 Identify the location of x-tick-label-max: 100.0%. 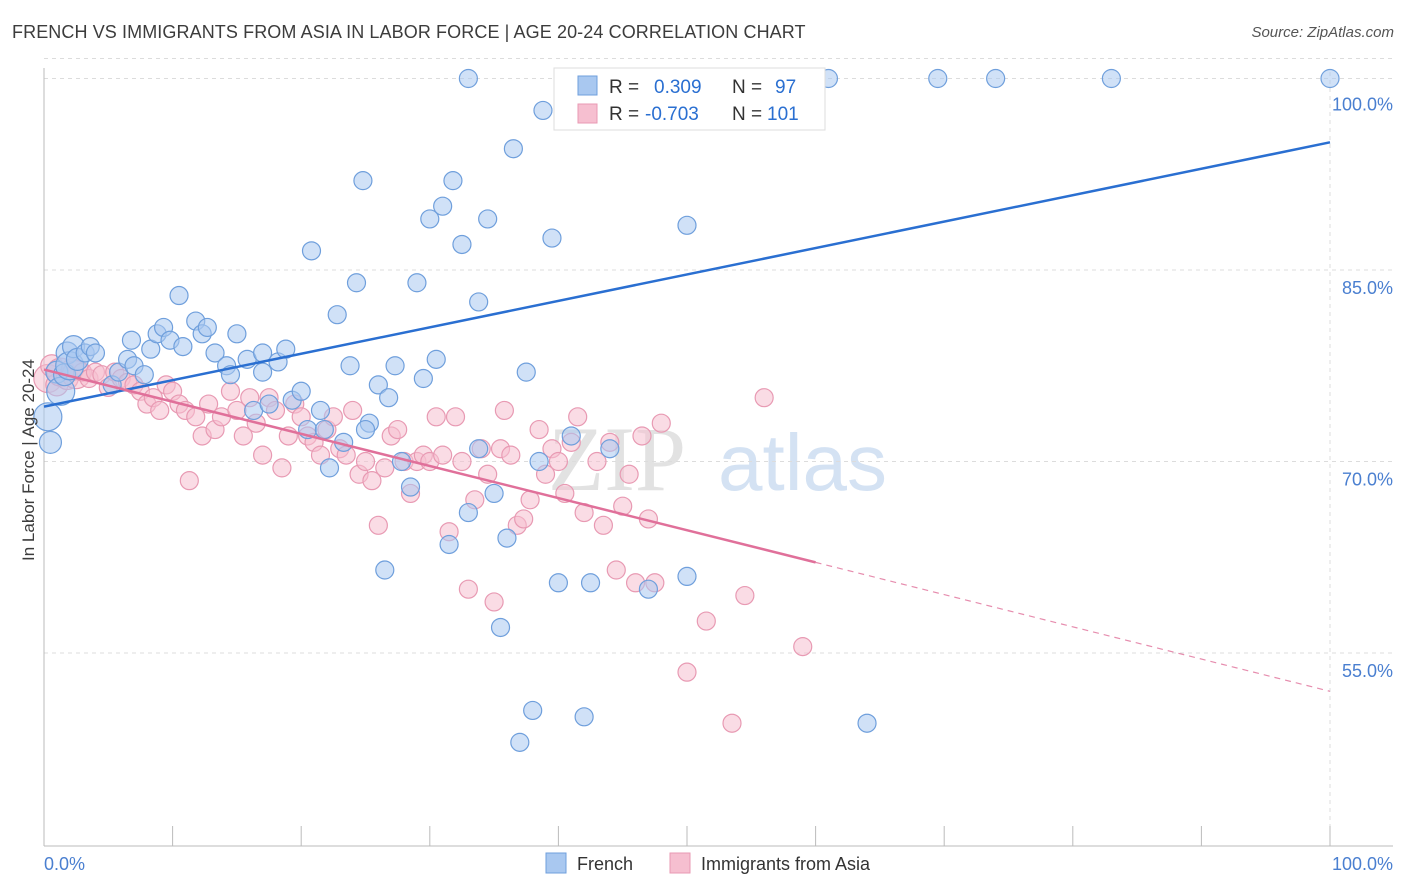
(1362, 864).